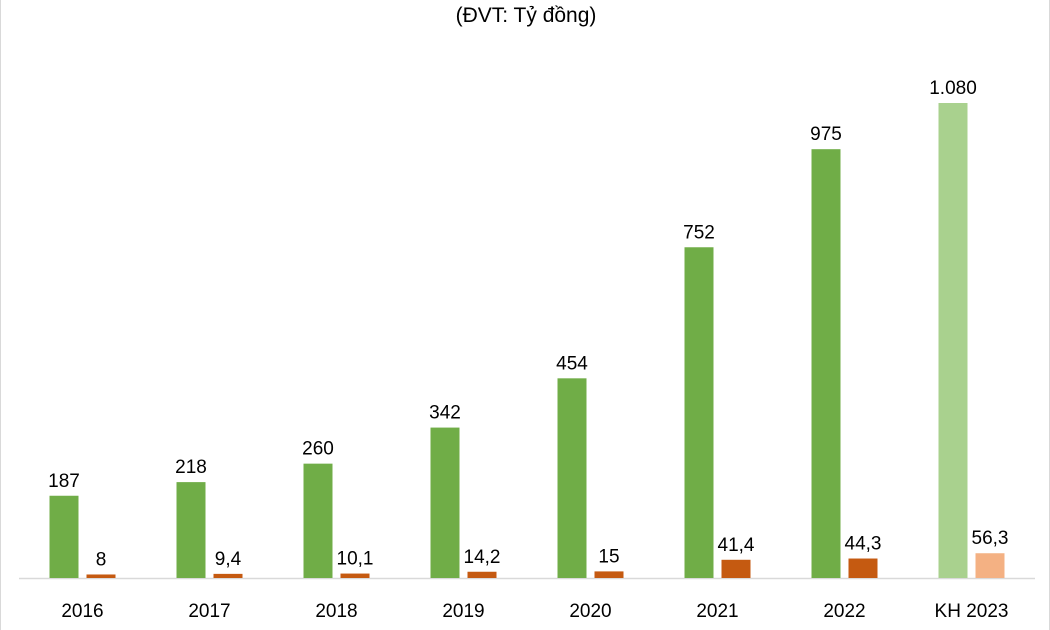  What do you see at coordinates (64, 481) in the screenshot?
I see `data-label-series1-2016: 187` at bounding box center [64, 481].